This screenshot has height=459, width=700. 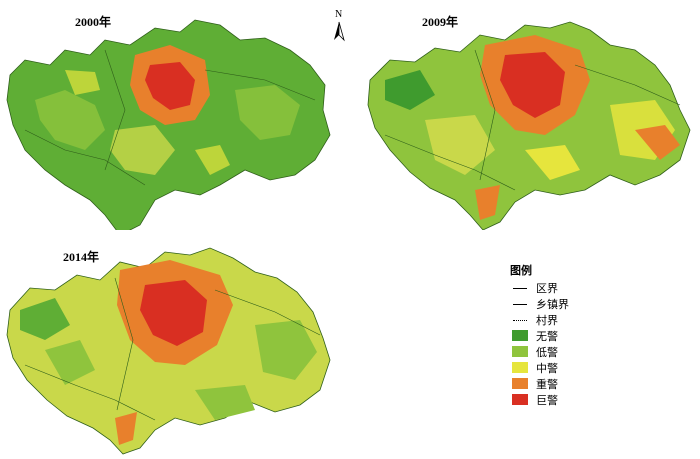 What do you see at coordinates (547, 288) in the screenshot?
I see `legend-item-label: 区界` at bounding box center [547, 288].